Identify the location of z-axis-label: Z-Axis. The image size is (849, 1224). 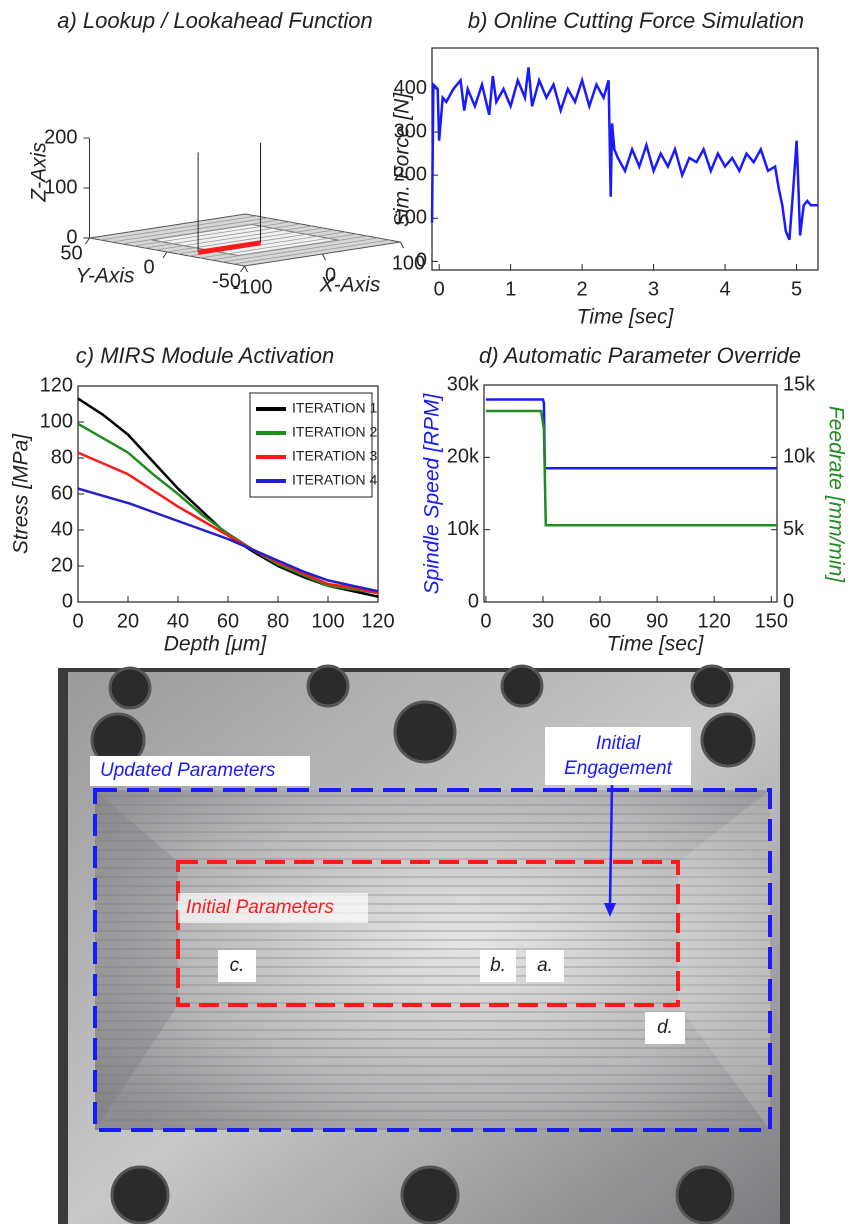
(39, 172).